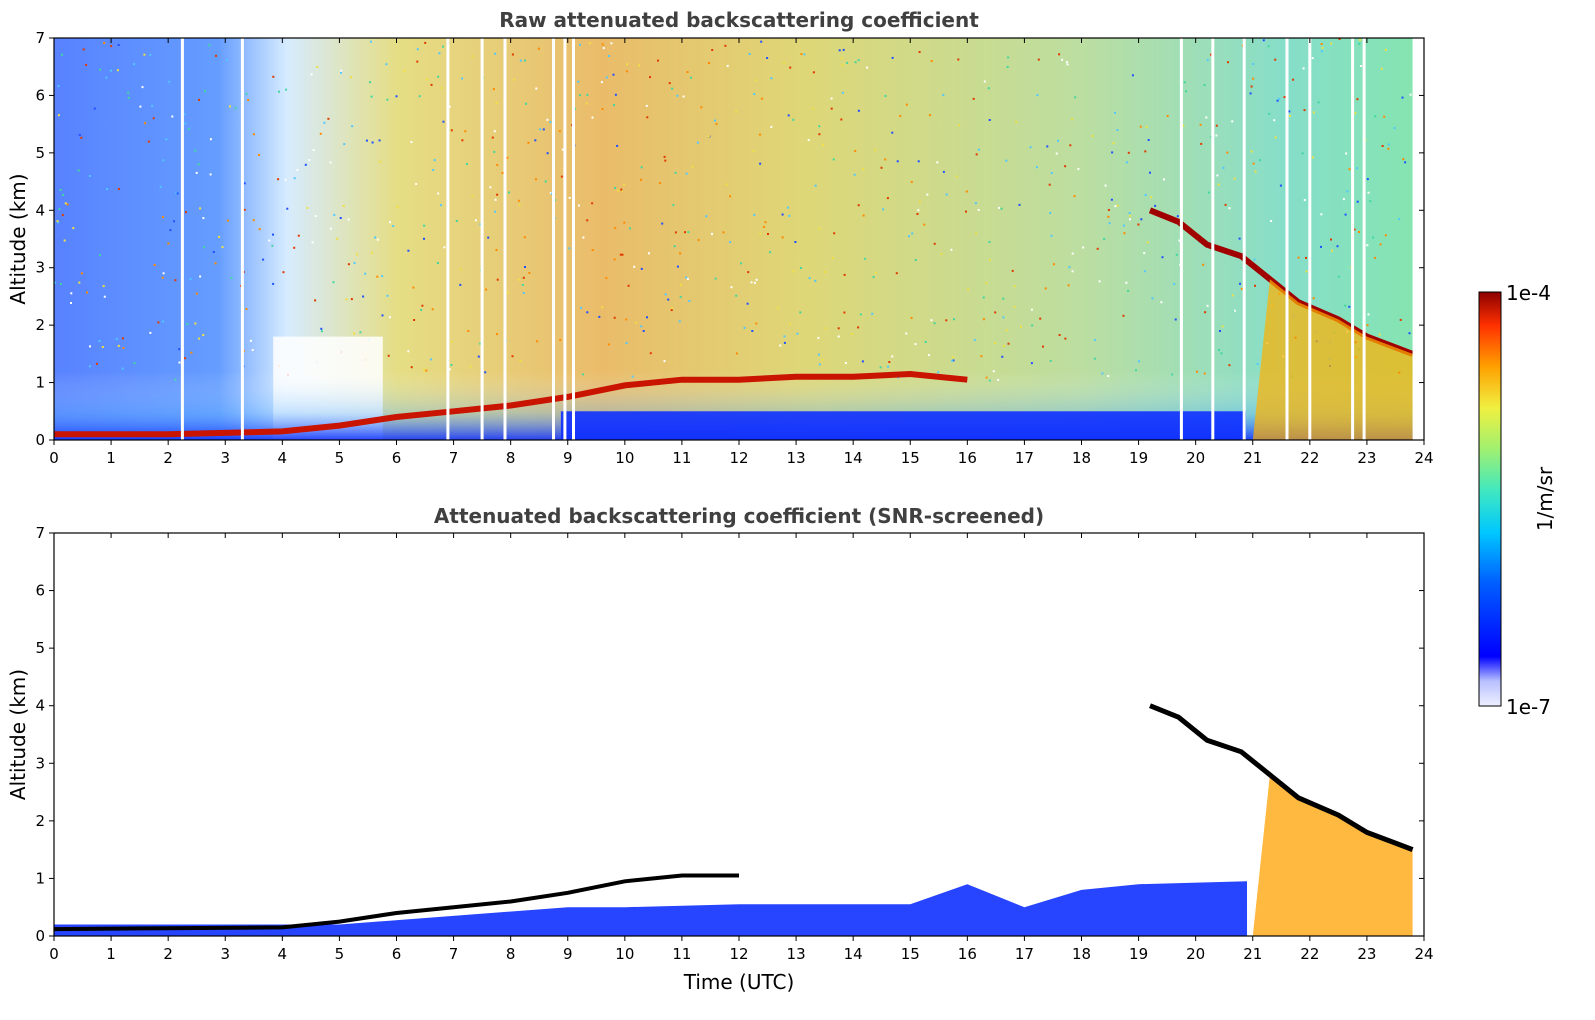 Image resolution: width=1595 pixels, height=1020 pixels. I want to click on y-tick-label: 4, so click(40, 210).